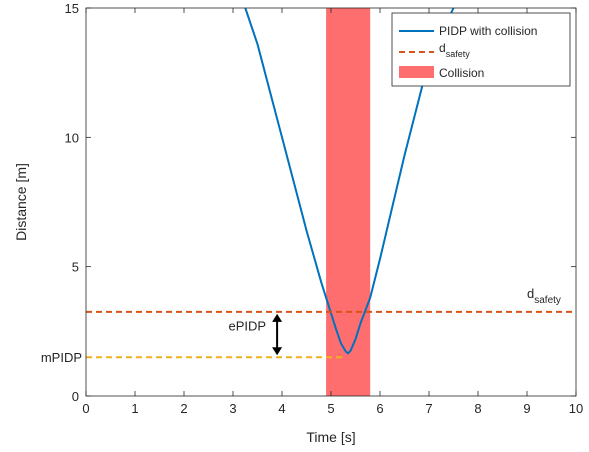  Describe the element at coordinates (454, 50) in the screenshot. I see `legend-label-dsafety: dsafety` at that location.